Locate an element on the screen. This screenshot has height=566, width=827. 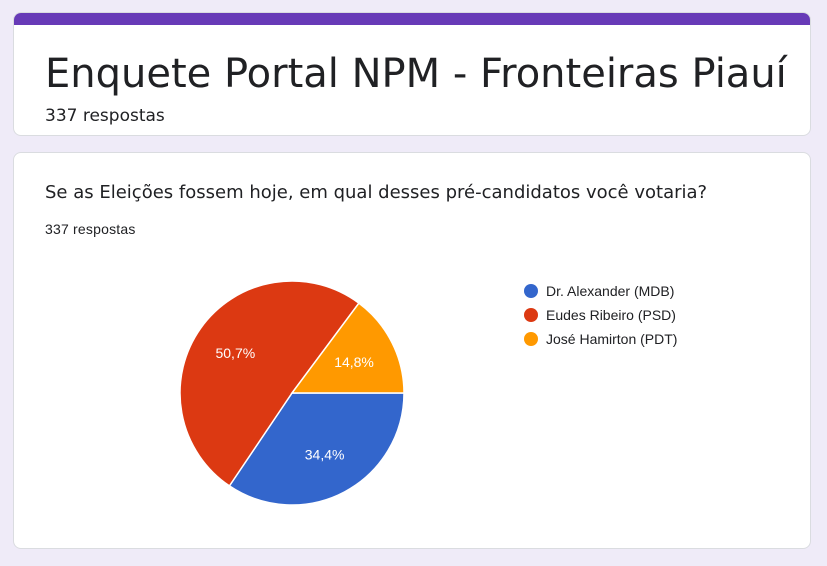
header-accent-bar is located at coordinates (412, 19).